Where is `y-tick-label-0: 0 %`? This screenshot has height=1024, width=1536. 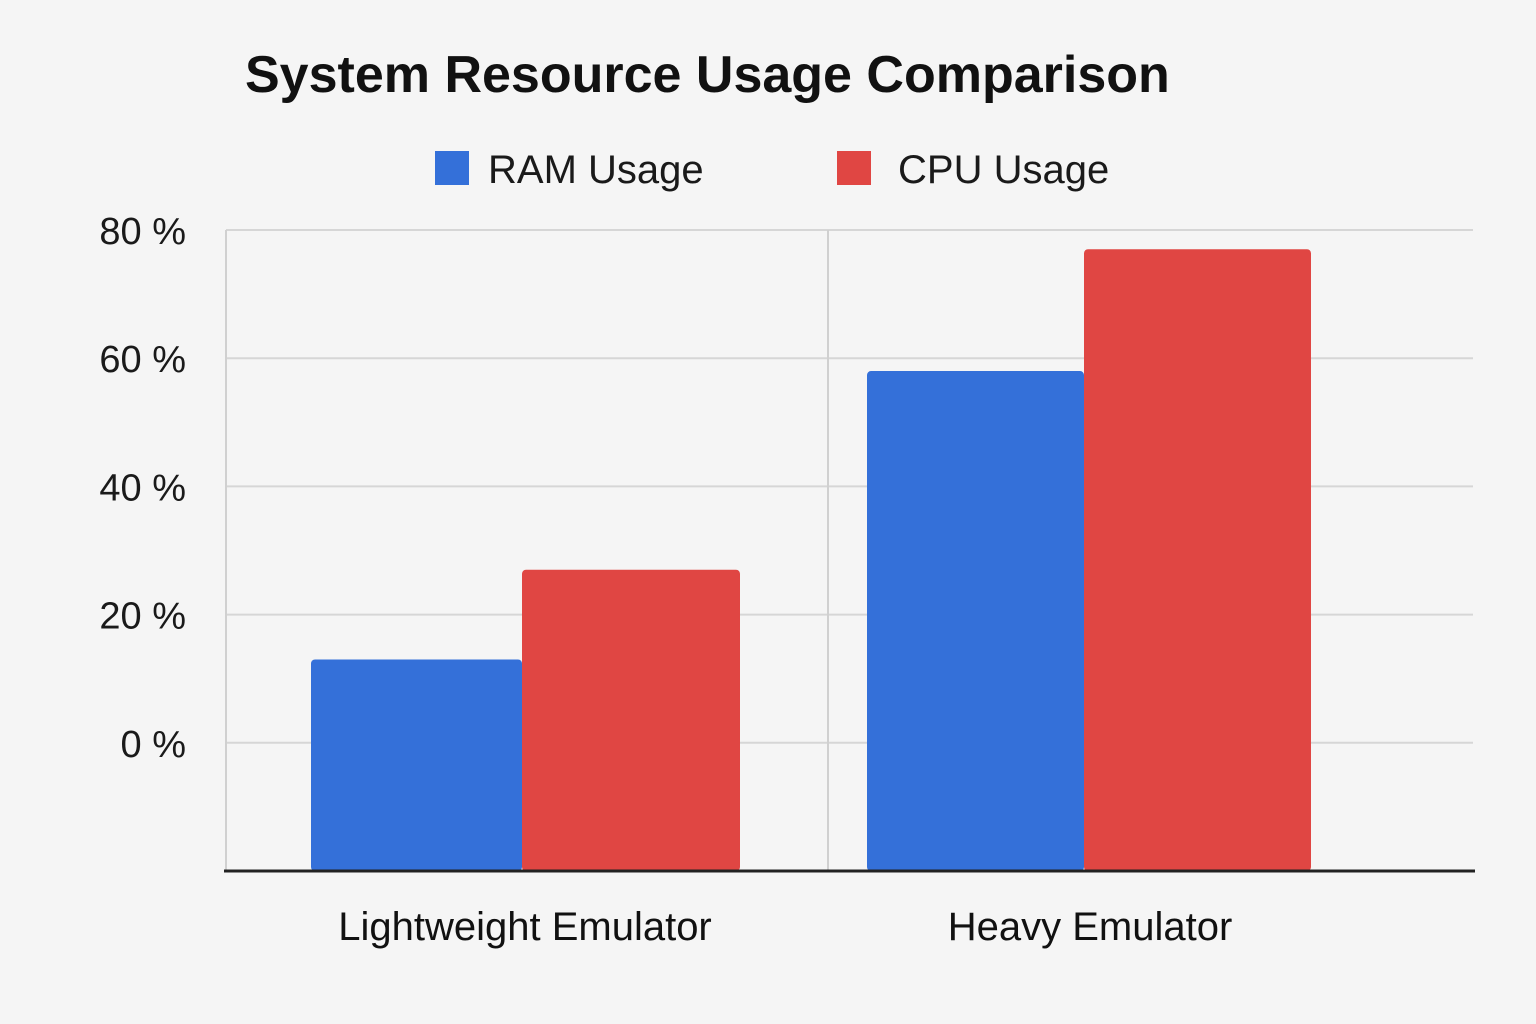 y-tick-label-0: 0 % is located at coordinates (153, 745).